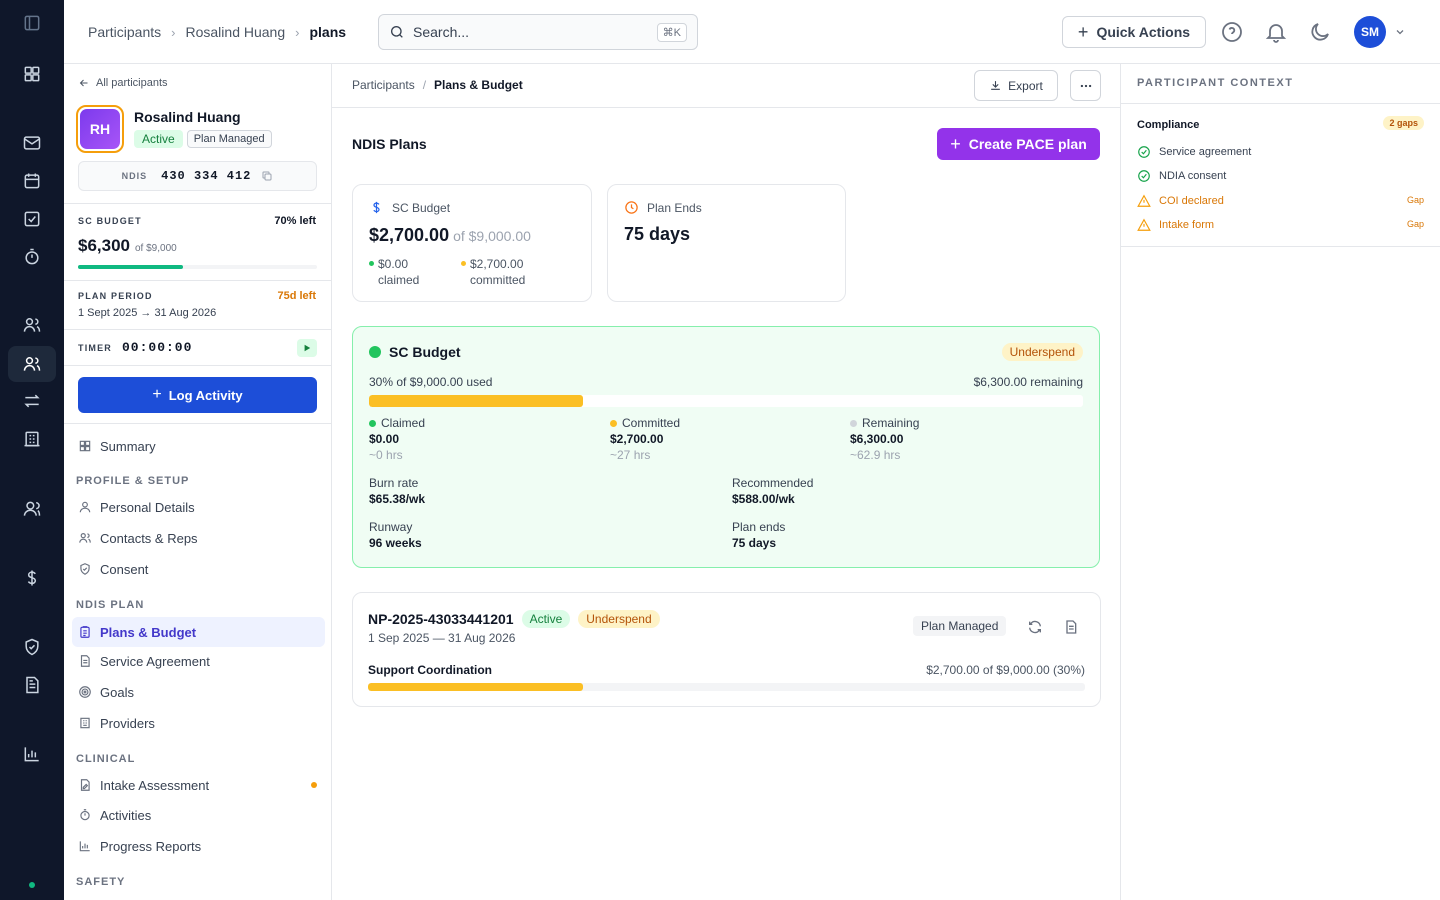 This screenshot has height=900, width=1440. Describe the element at coordinates (853, 424) in the screenshot. I see `remaining-dot` at that location.